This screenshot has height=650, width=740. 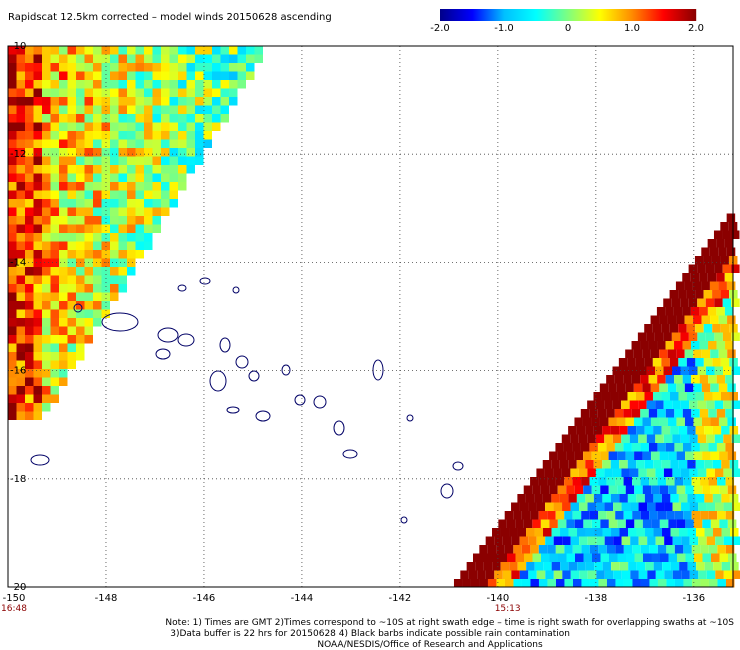 What do you see at coordinates (254, 376) in the screenshot?
I see `island-outline` at bounding box center [254, 376].